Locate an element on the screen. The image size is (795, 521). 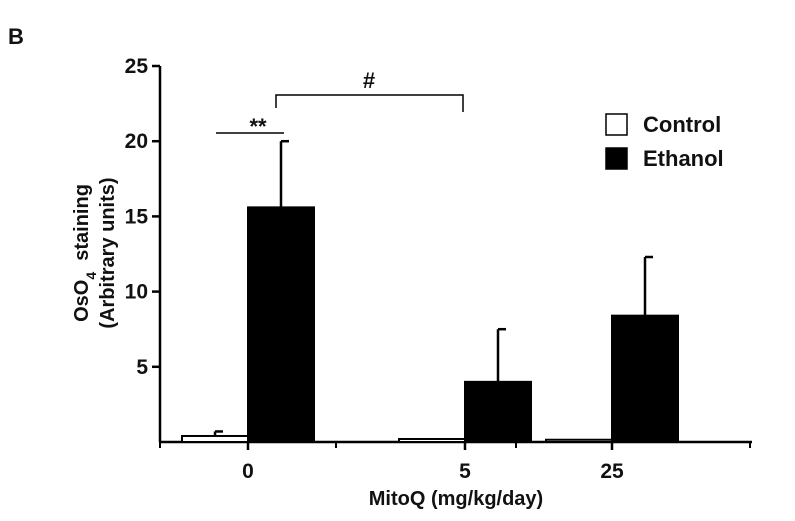
legend-label-control: Control is located at coordinates (682, 124).